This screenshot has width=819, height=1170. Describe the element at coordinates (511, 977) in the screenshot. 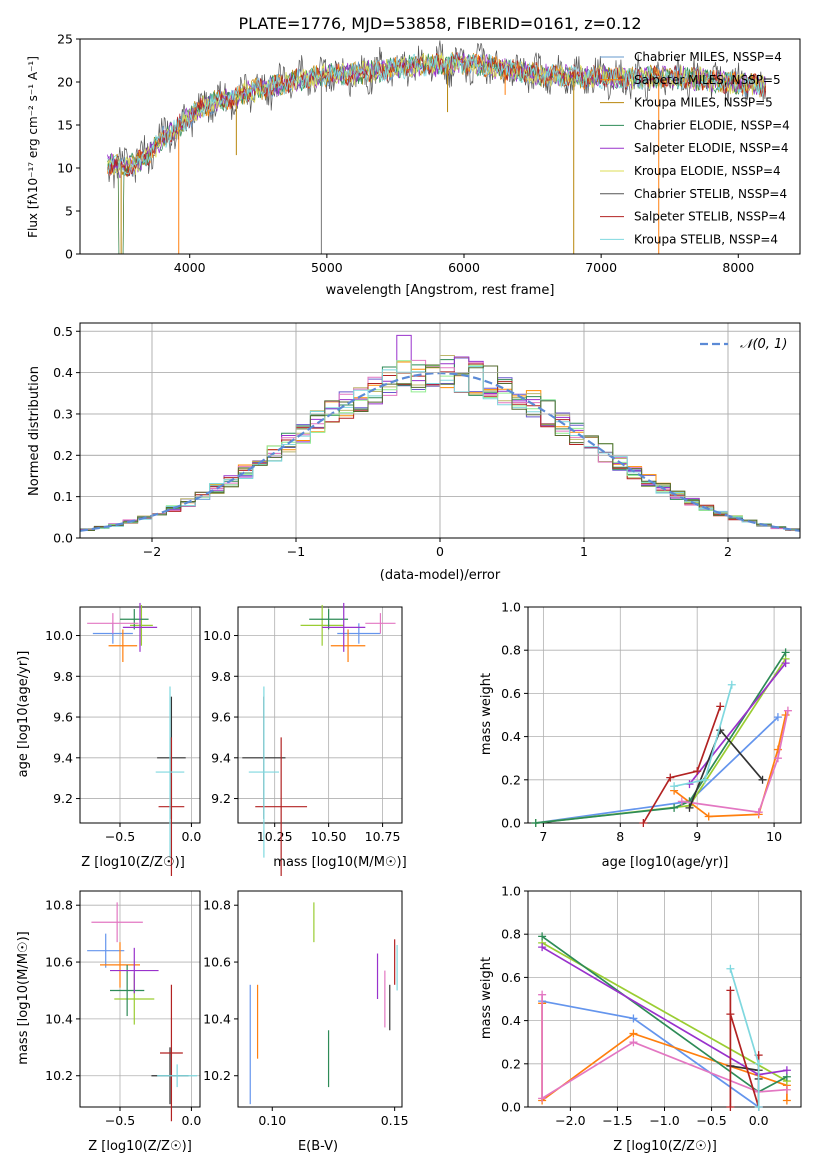

I see `y-tick-label: 0.6` at that location.